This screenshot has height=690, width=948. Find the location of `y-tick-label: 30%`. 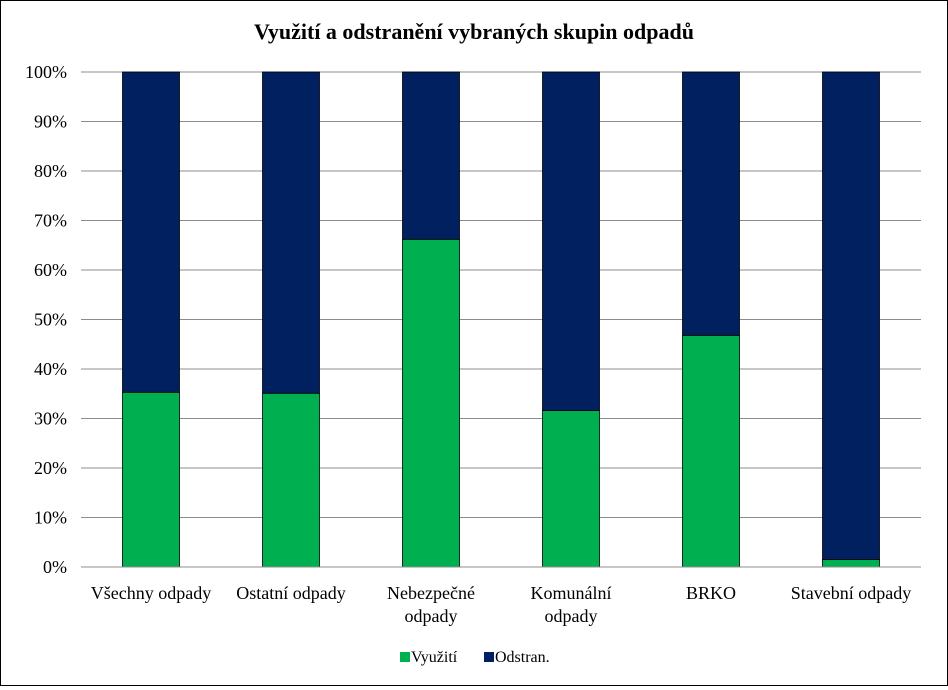

y-tick-label: 30% is located at coordinates (50, 419).